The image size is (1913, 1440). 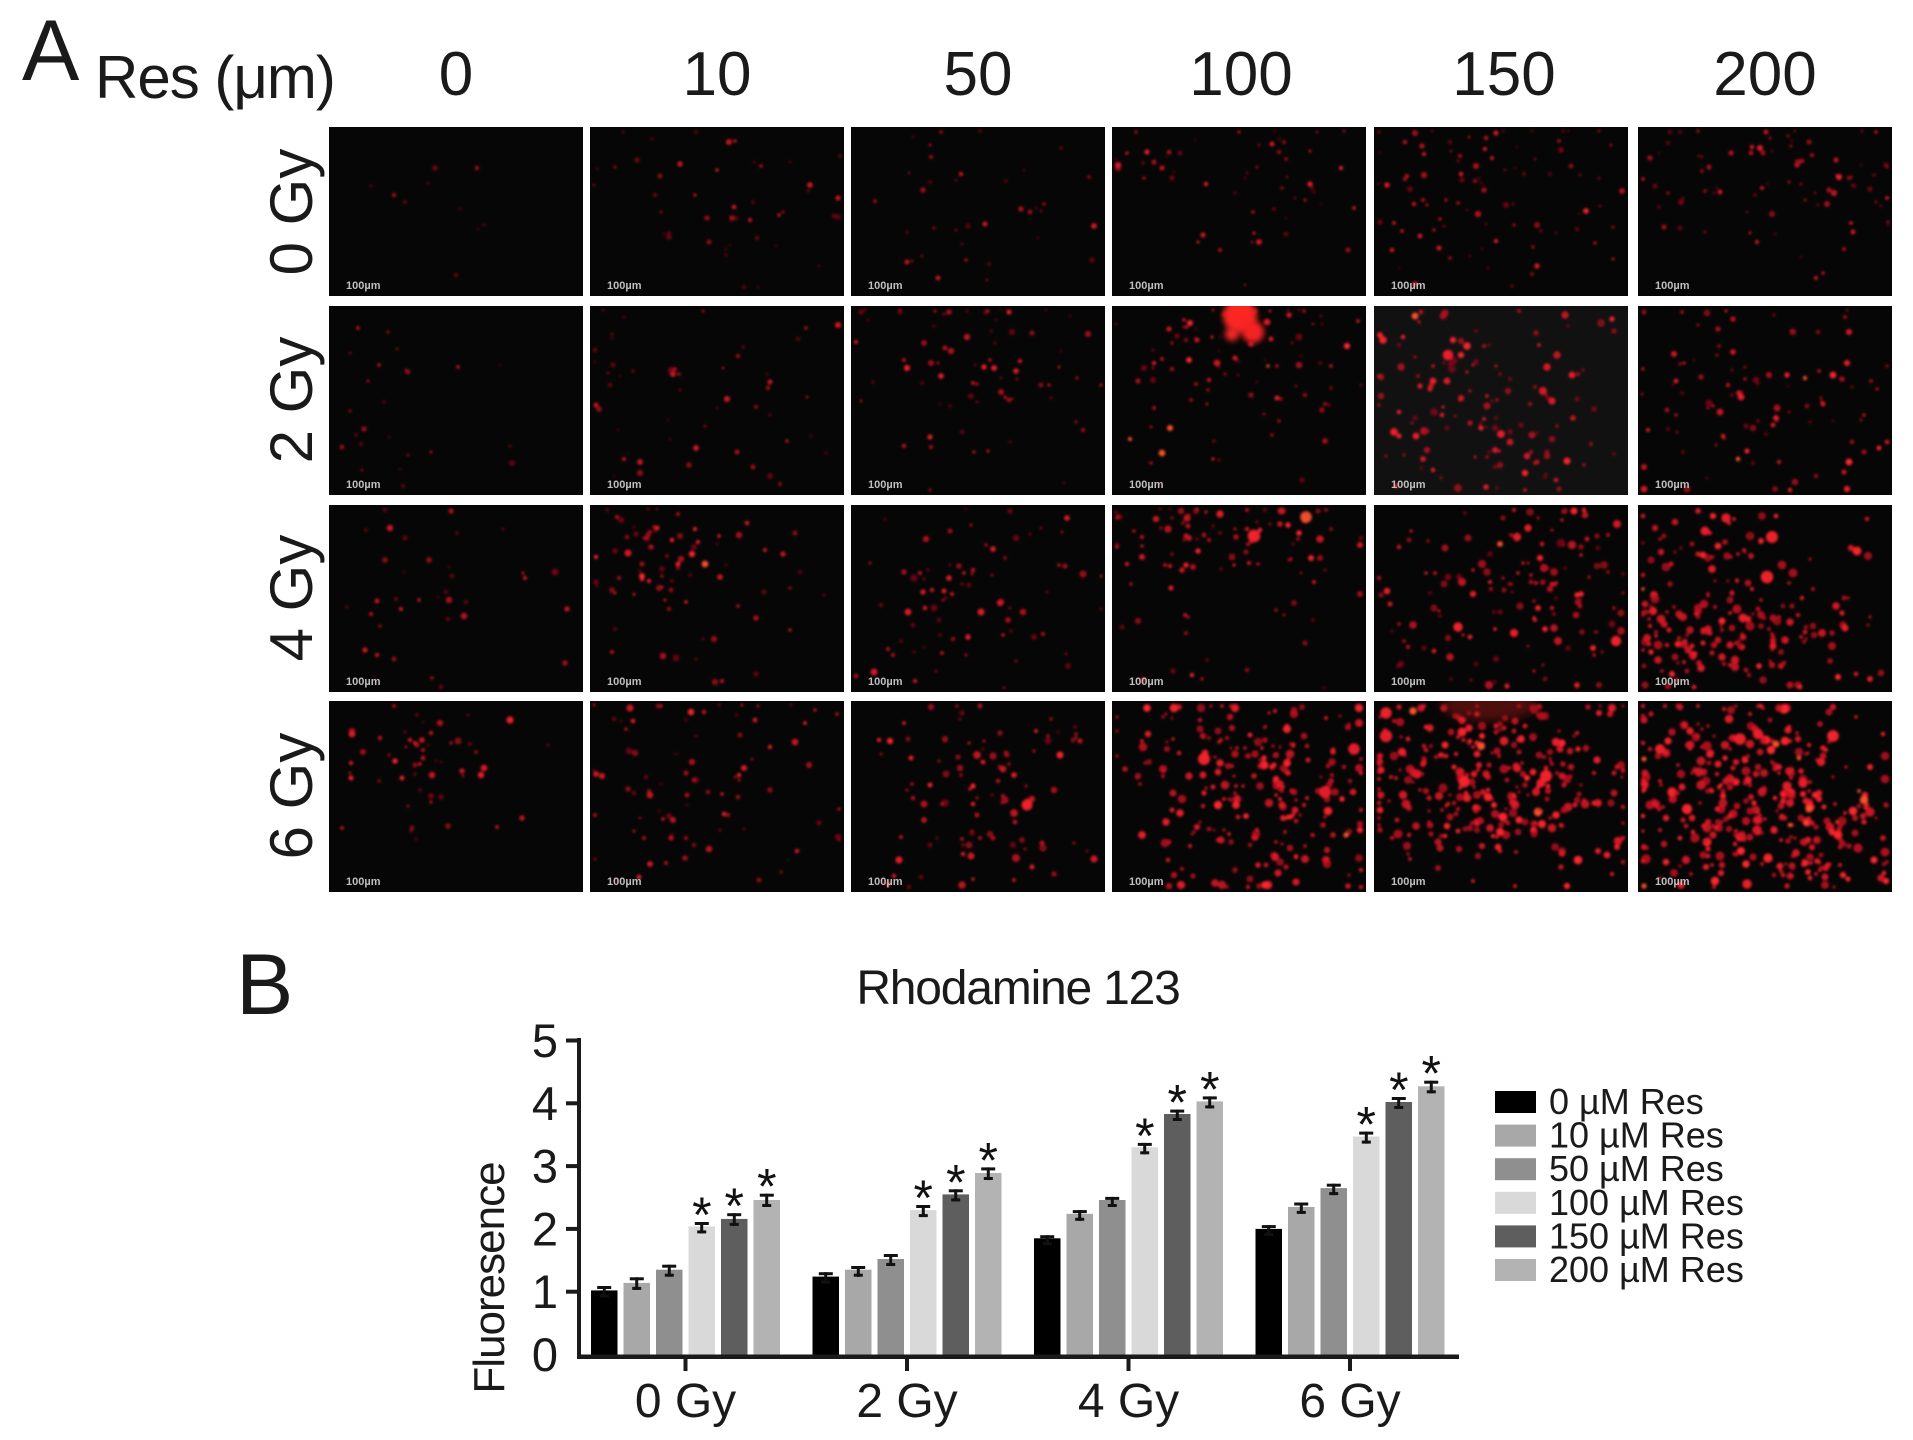 What do you see at coordinates (685, 1401) in the screenshot?
I see `svg-text: 0 Gy` at bounding box center [685, 1401].